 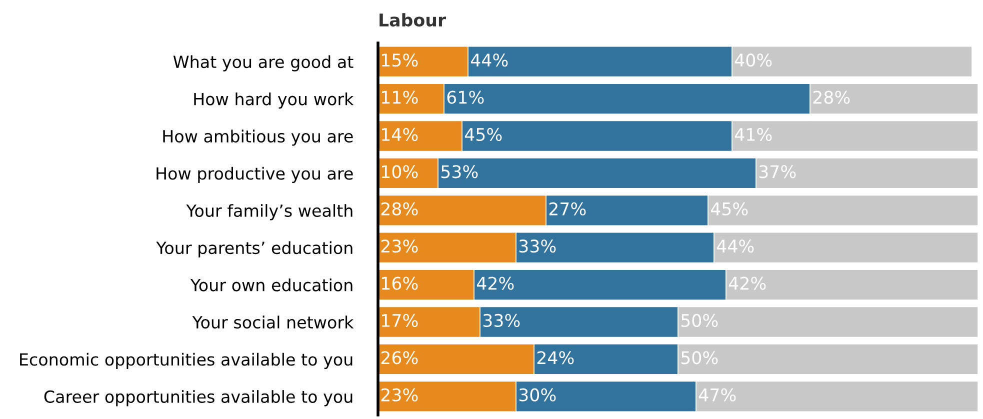 I want to click on data-label: 17%, so click(x=400, y=321).